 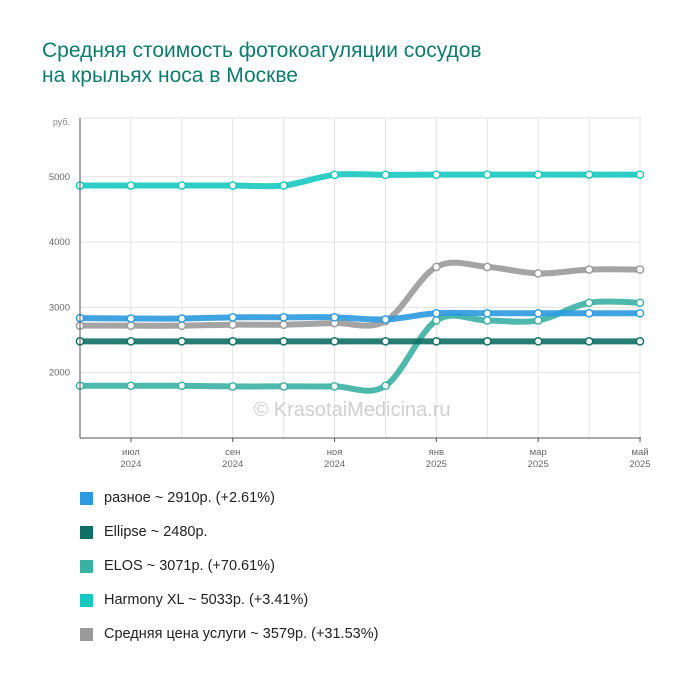 I want to click on watermark-text: © KrasotaiMedicina.ru, so click(x=351, y=410).